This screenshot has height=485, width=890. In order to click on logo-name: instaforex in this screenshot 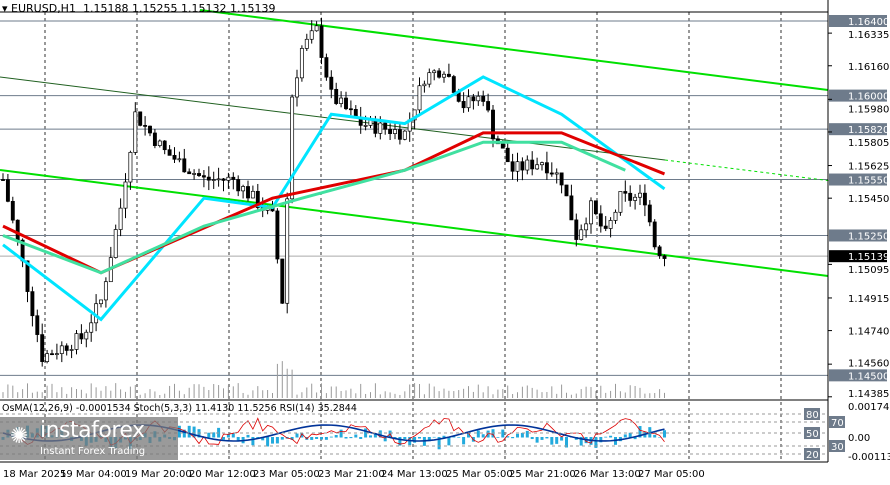, I will do `click(92, 430)`.